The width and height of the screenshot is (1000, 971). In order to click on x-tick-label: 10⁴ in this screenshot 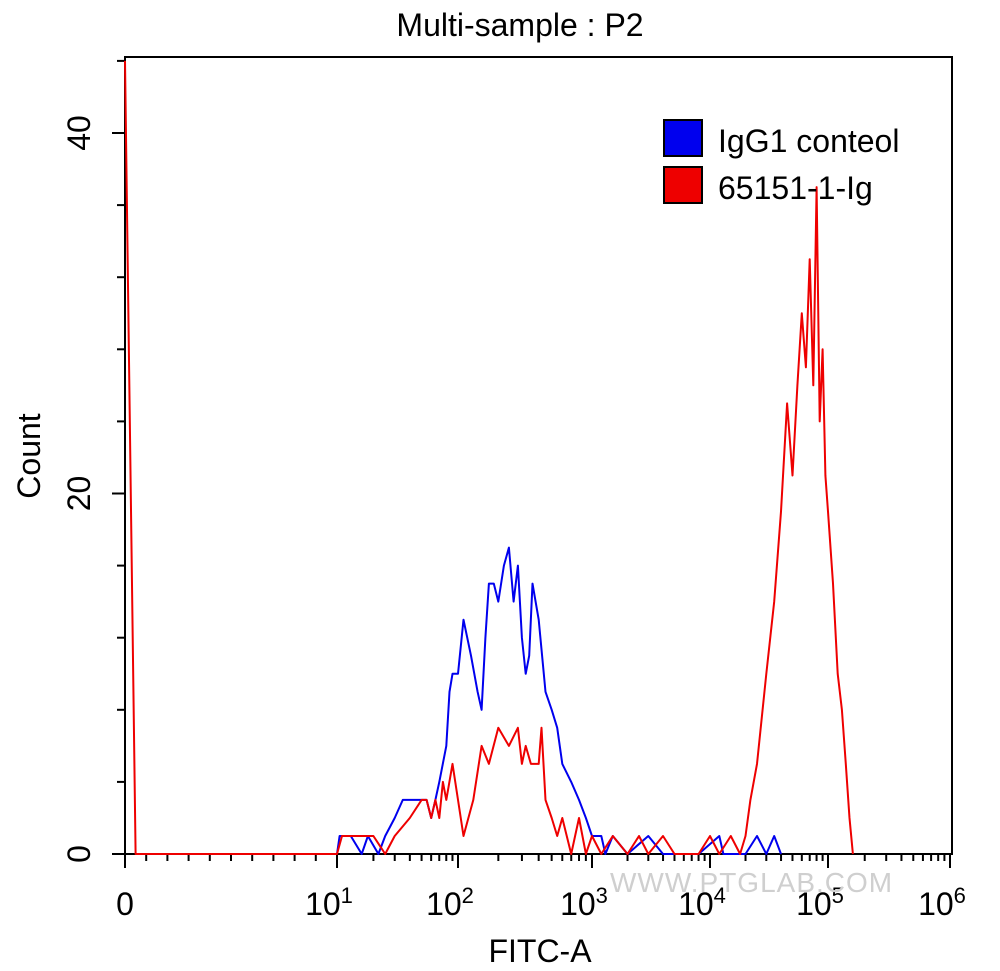, I will do `click(702, 902)`.